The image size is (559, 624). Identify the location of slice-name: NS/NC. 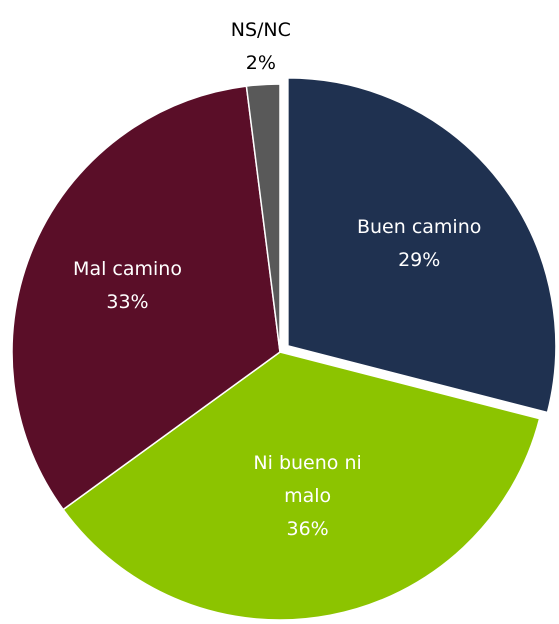
(260, 30).